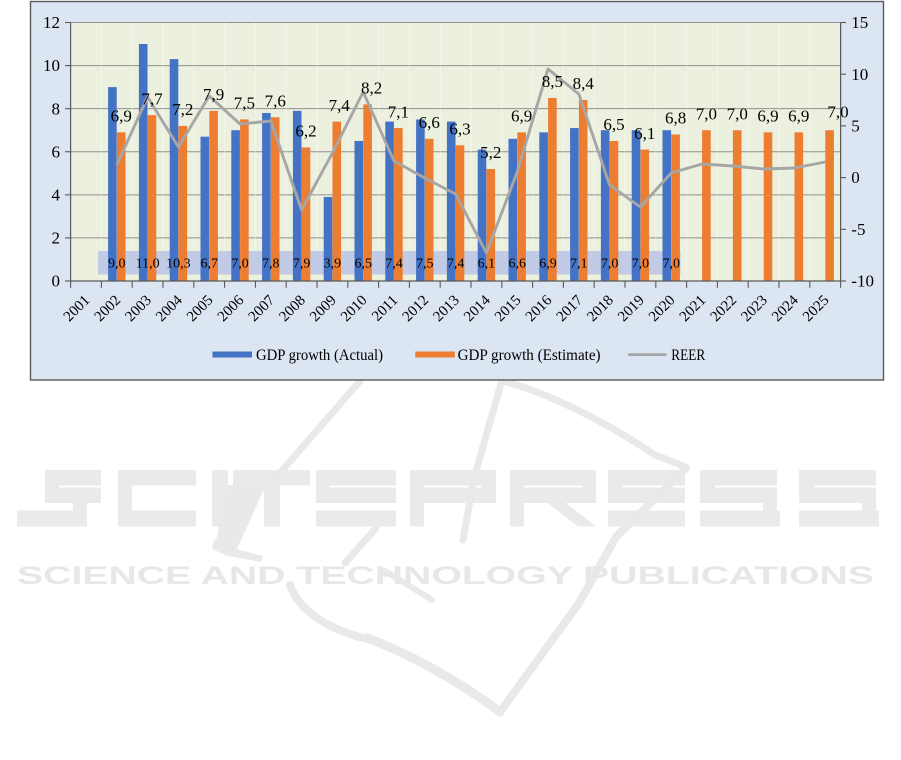 The image size is (901, 760). Describe the element at coordinates (319, 355) in the screenshot. I see `svg-text: GDP growth (Actual)` at that location.